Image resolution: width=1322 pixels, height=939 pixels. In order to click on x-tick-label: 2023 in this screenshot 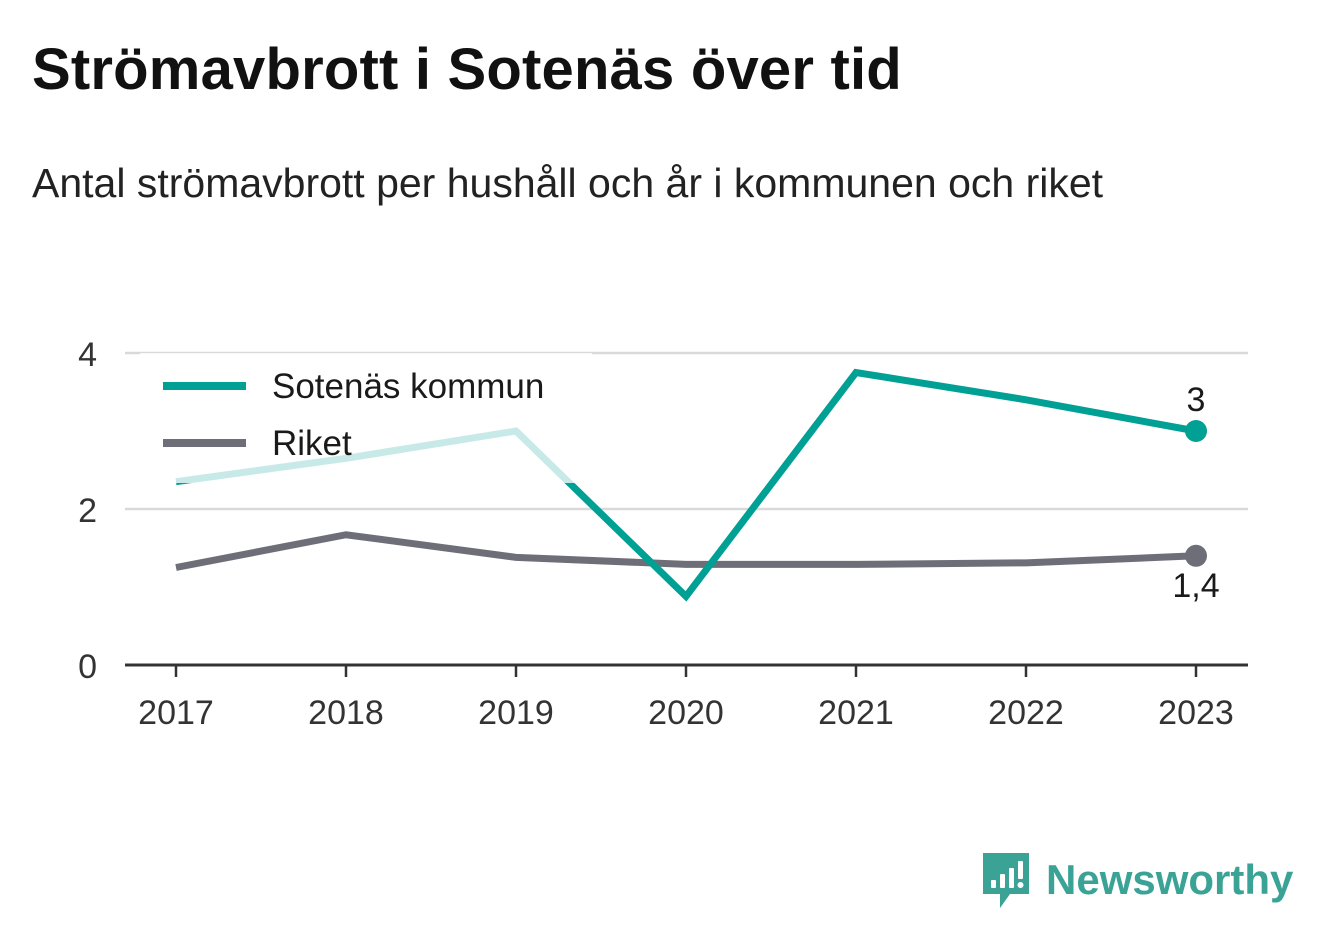, I will do `click(1196, 713)`.